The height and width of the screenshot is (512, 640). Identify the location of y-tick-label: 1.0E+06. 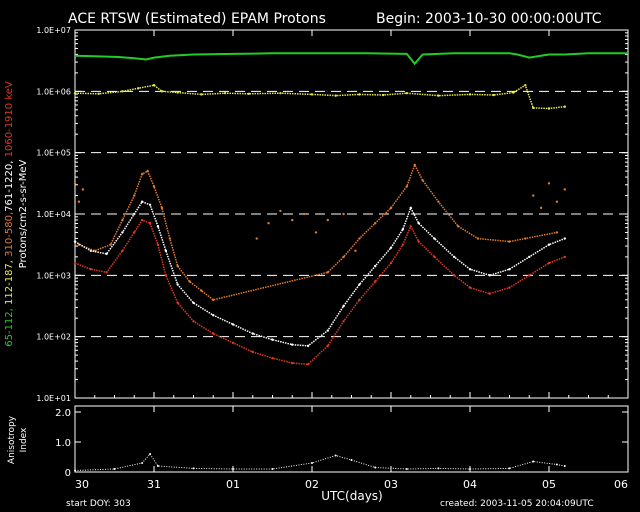
(53, 91).